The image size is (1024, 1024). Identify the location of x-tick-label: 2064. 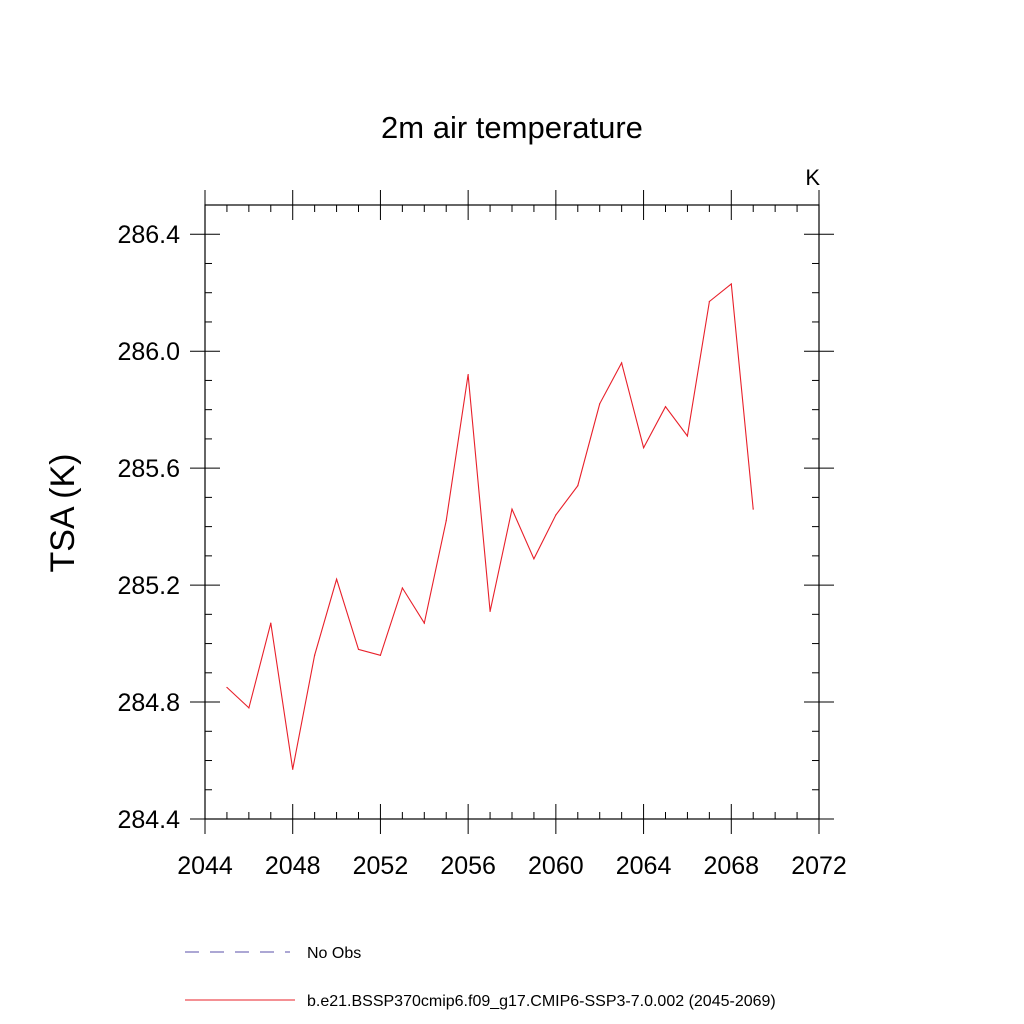
(644, 866).